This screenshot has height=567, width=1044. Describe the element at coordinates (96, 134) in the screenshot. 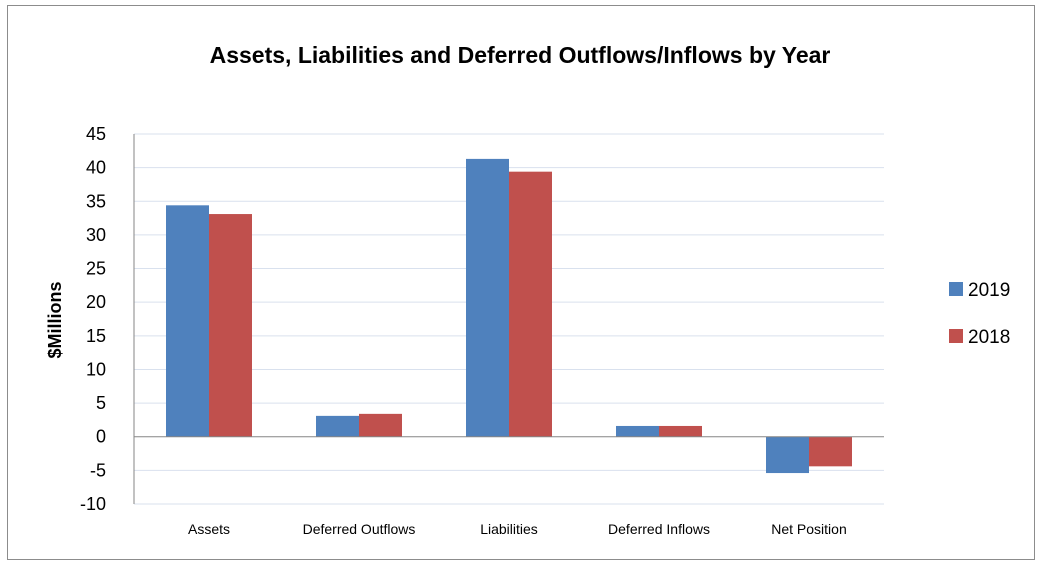

I see `y-tick-label: 45` at that location.